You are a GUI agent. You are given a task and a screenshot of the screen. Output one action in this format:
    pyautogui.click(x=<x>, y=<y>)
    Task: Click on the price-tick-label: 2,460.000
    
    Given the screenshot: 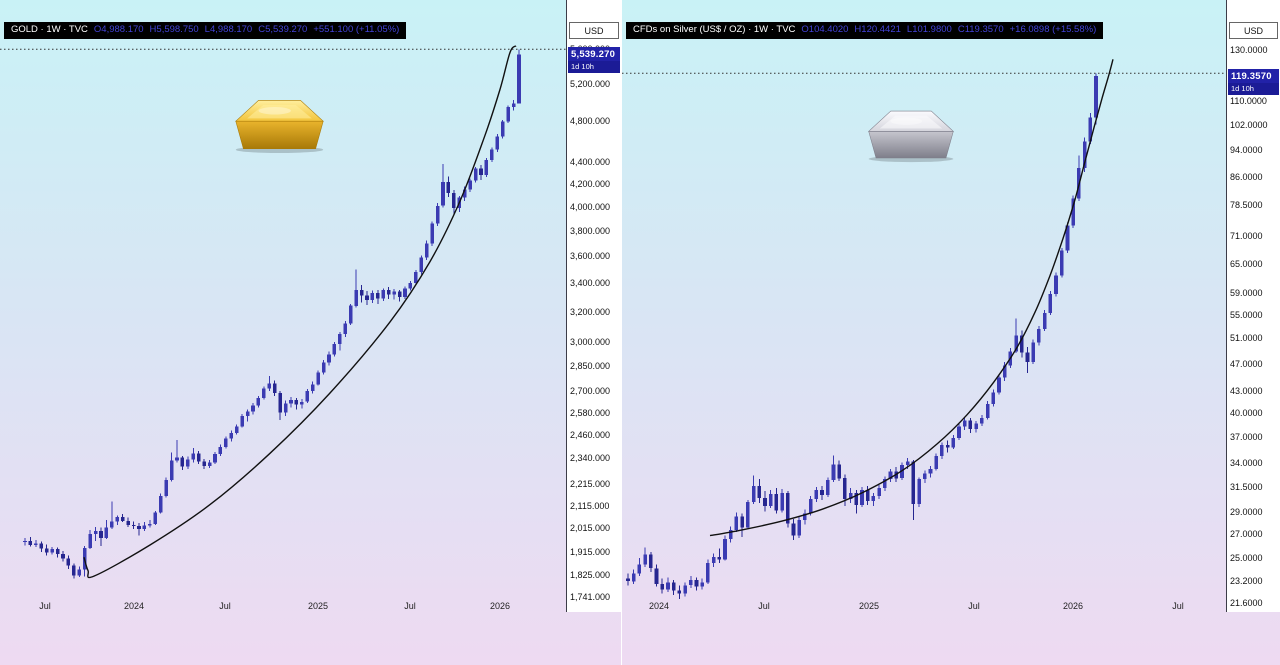 What is the action you would take?
    pyautogui.click(x=590, y=435)
    